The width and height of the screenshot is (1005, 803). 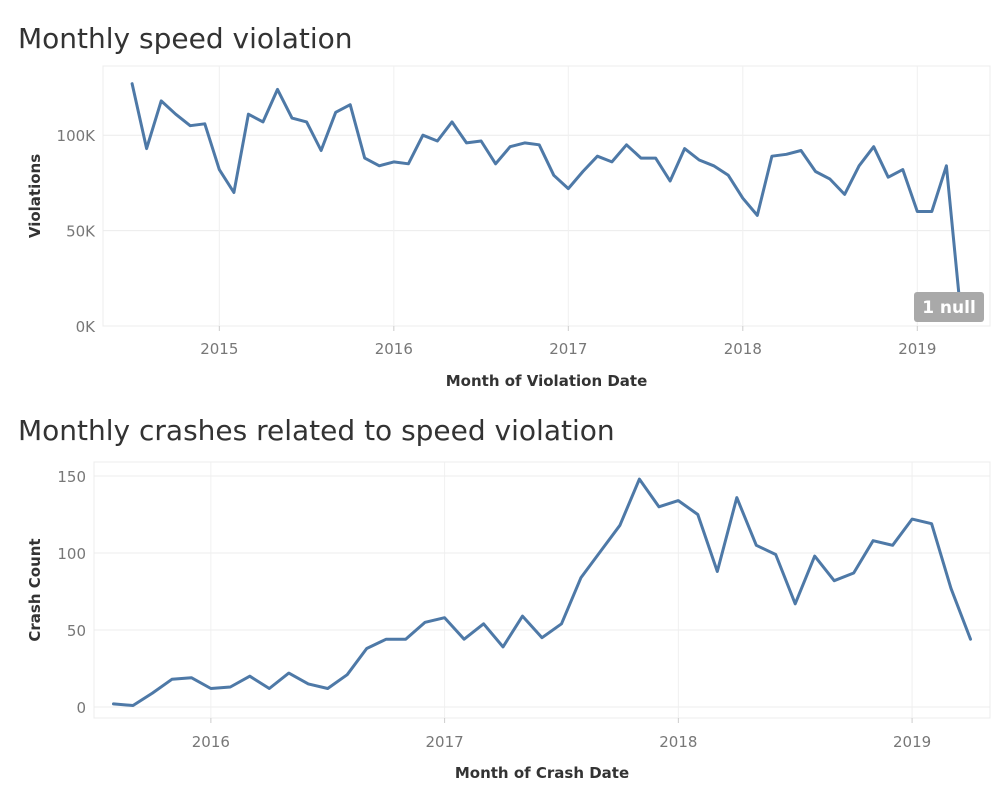 I want to click on y-axis-label: Violations, so click(x=35, y=196).